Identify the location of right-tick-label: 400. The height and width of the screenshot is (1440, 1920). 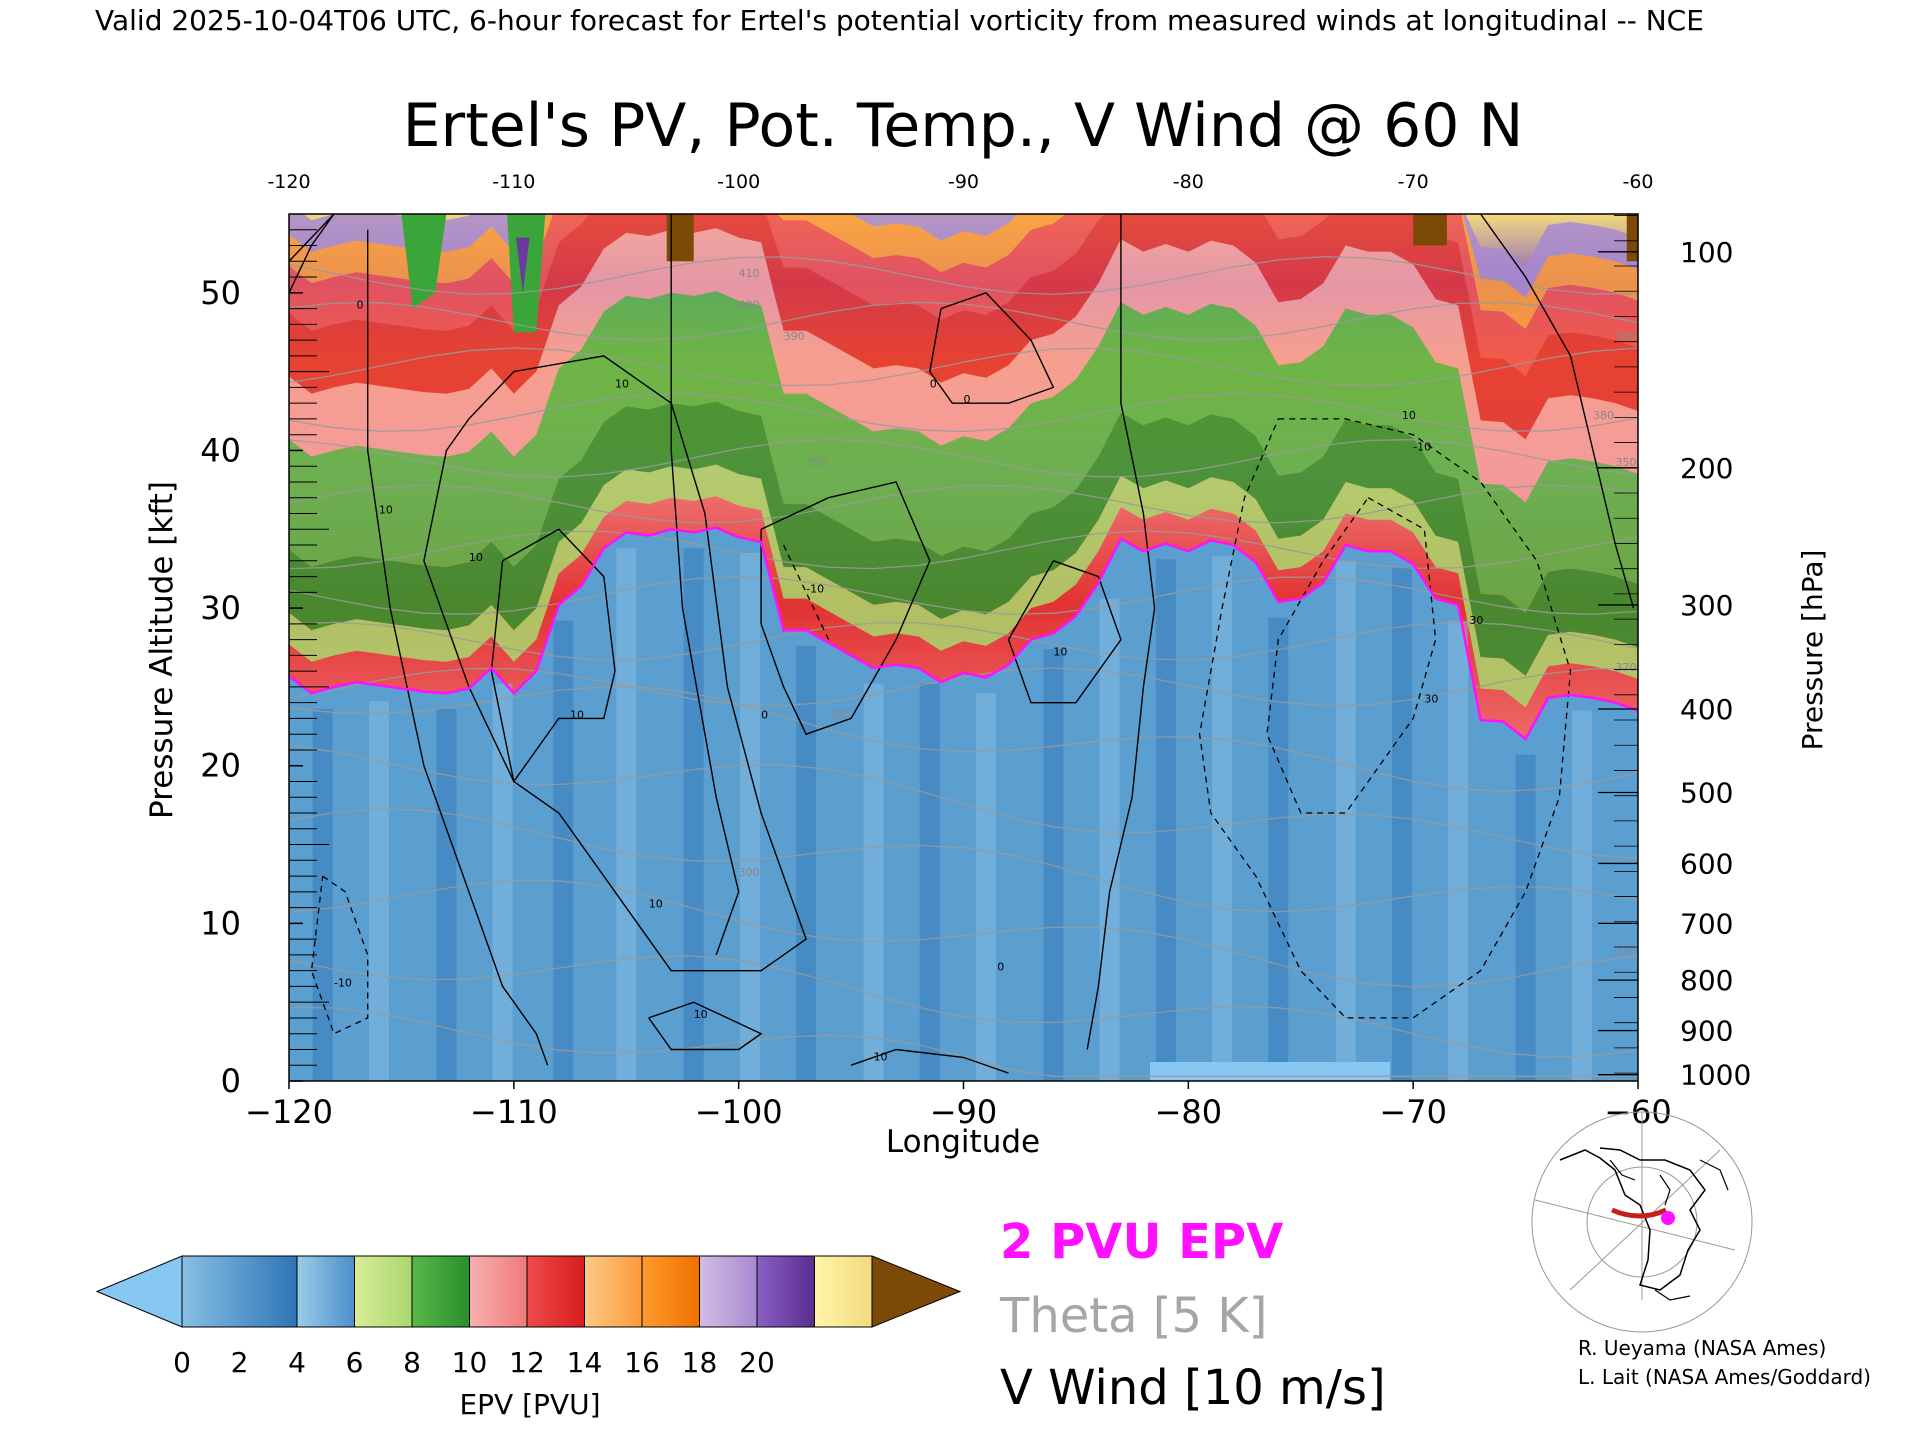
(1706, 709).